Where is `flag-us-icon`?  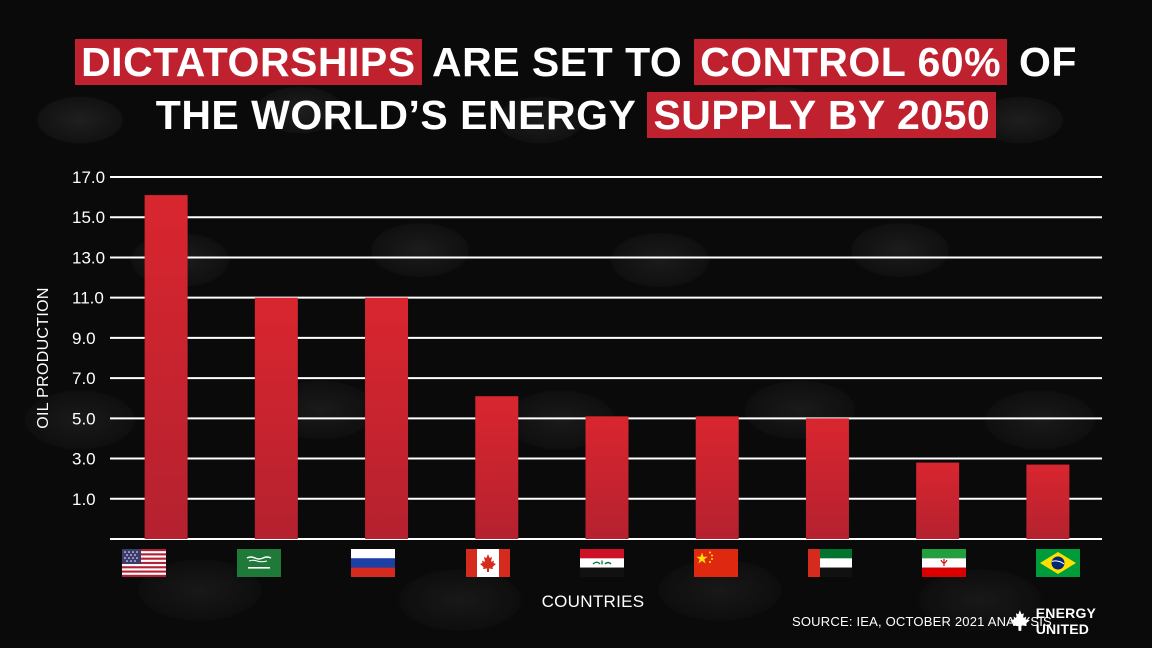 flag-us-icon is located at coordinates (144, 563).